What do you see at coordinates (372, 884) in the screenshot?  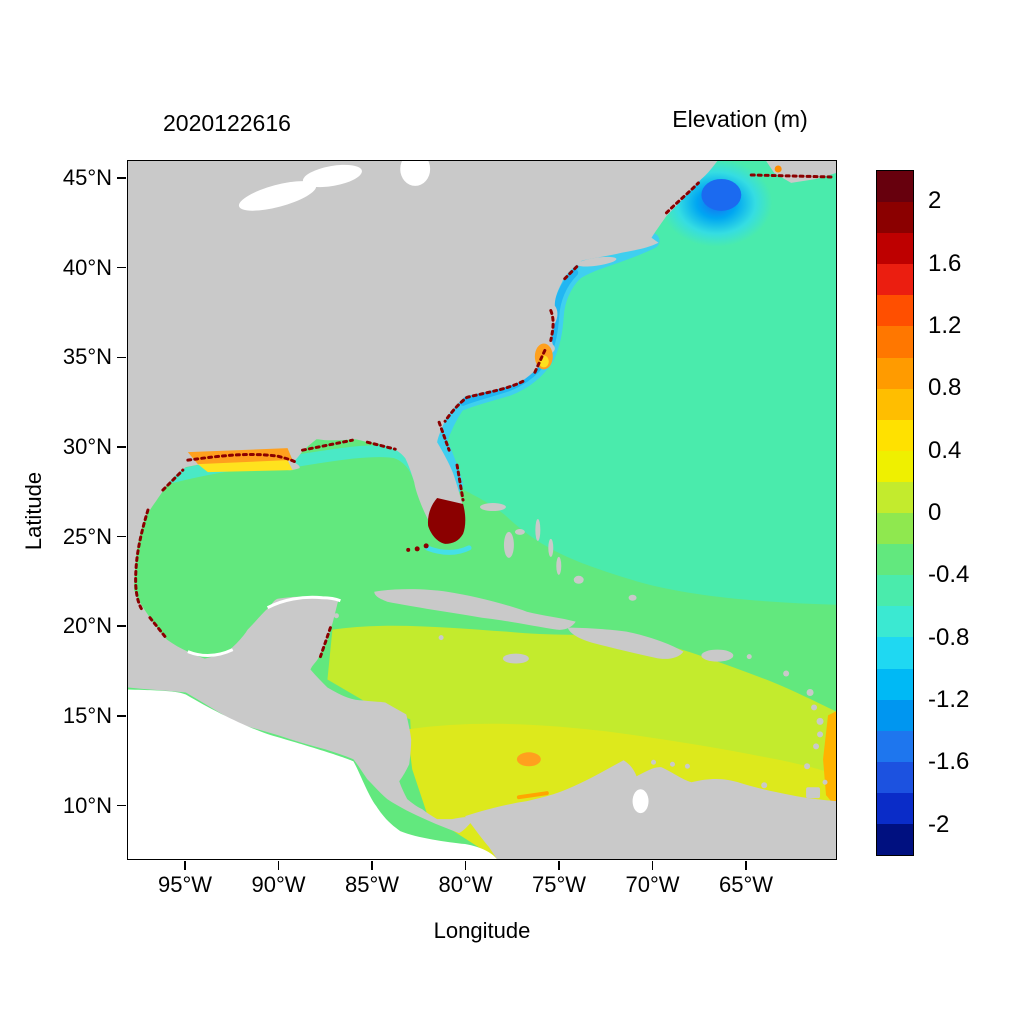 I see `x-tick-label: 85°W` at bounding box center [372, 884].